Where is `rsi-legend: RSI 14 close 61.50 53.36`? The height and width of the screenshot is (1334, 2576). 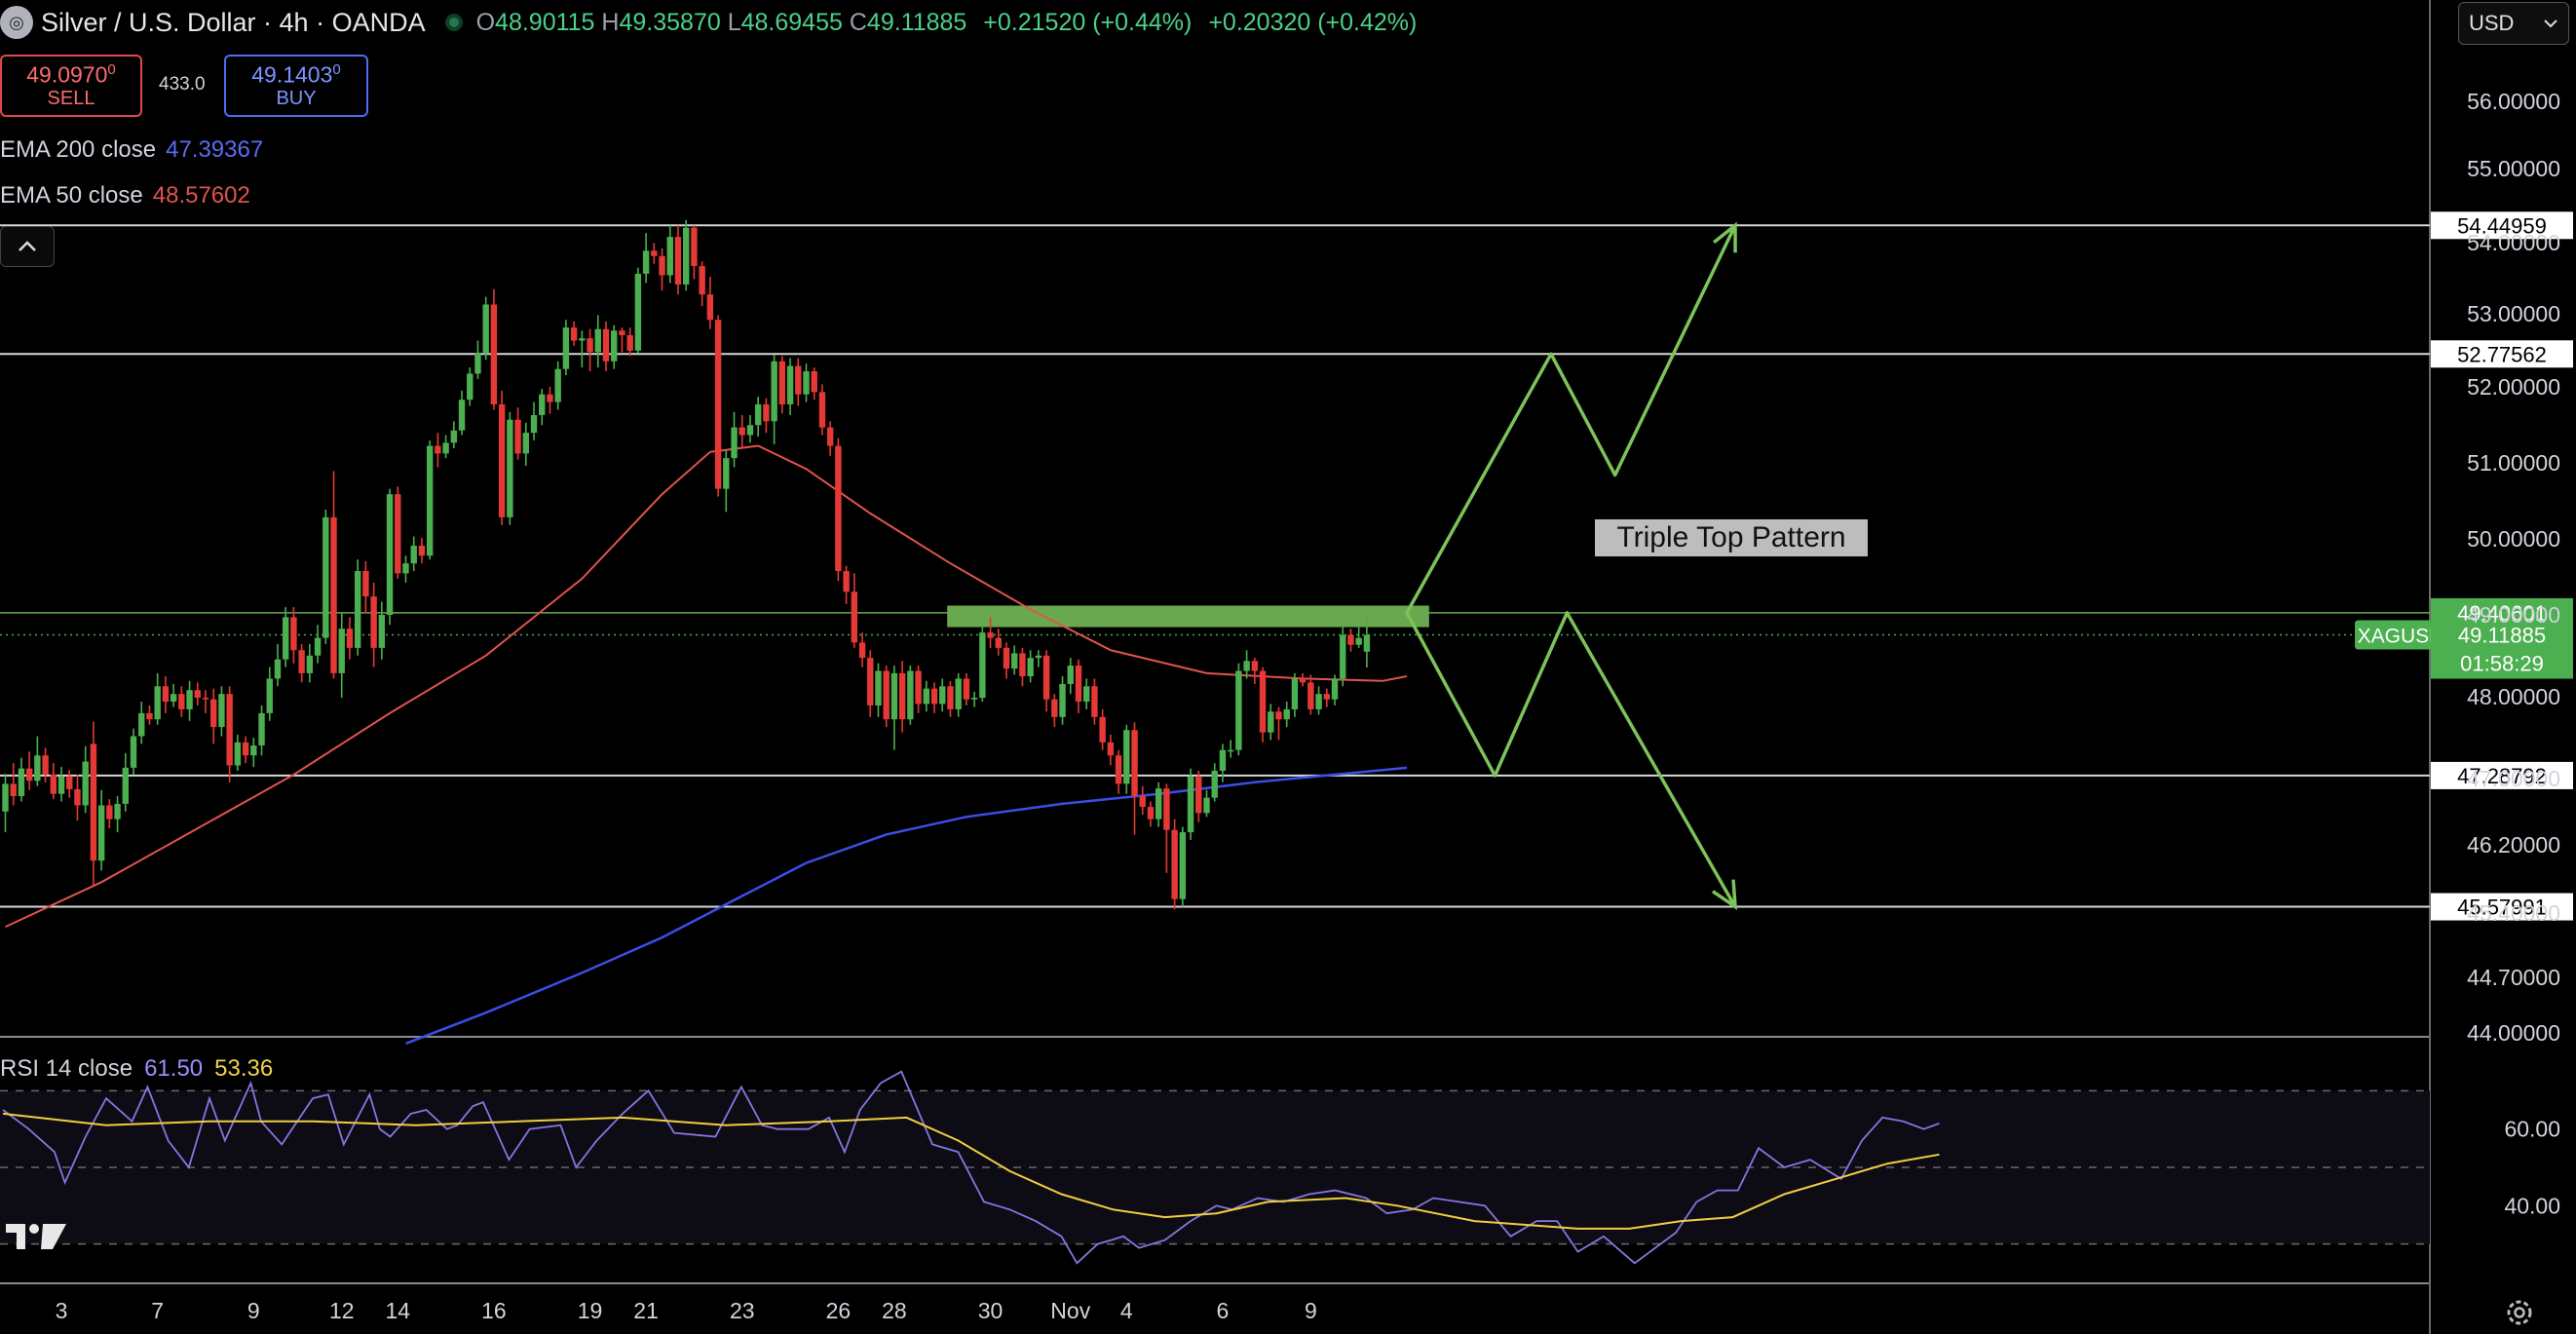 rsi-legend: RSI 14 close 61.50 53.36 is located at coordinates (136, 1069).